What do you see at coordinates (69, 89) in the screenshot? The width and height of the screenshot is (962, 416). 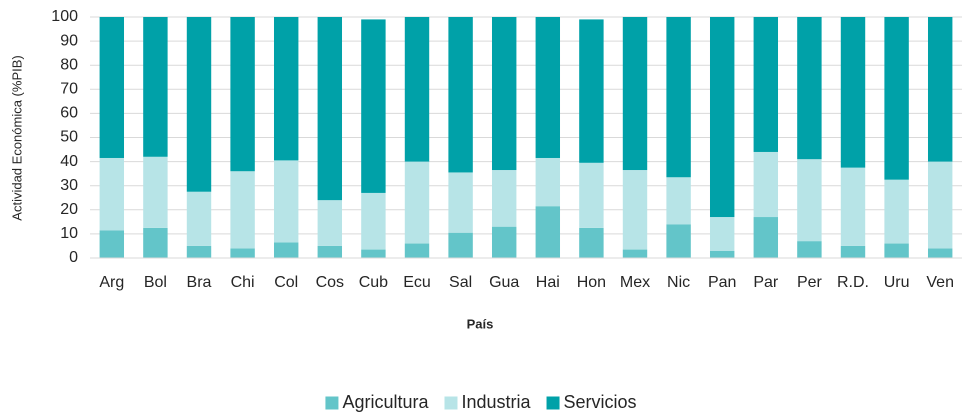 I see `y-tick-label: 70` at bounding box center [69, 89].